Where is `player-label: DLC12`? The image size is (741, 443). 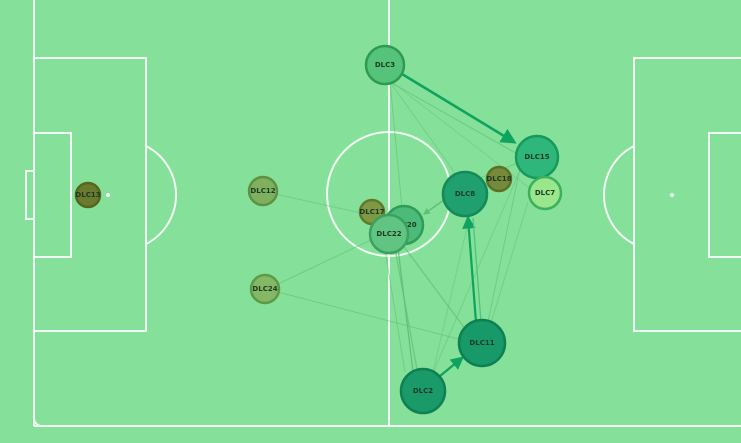
player-label: DLC12 is located at coordinates (262, 191).